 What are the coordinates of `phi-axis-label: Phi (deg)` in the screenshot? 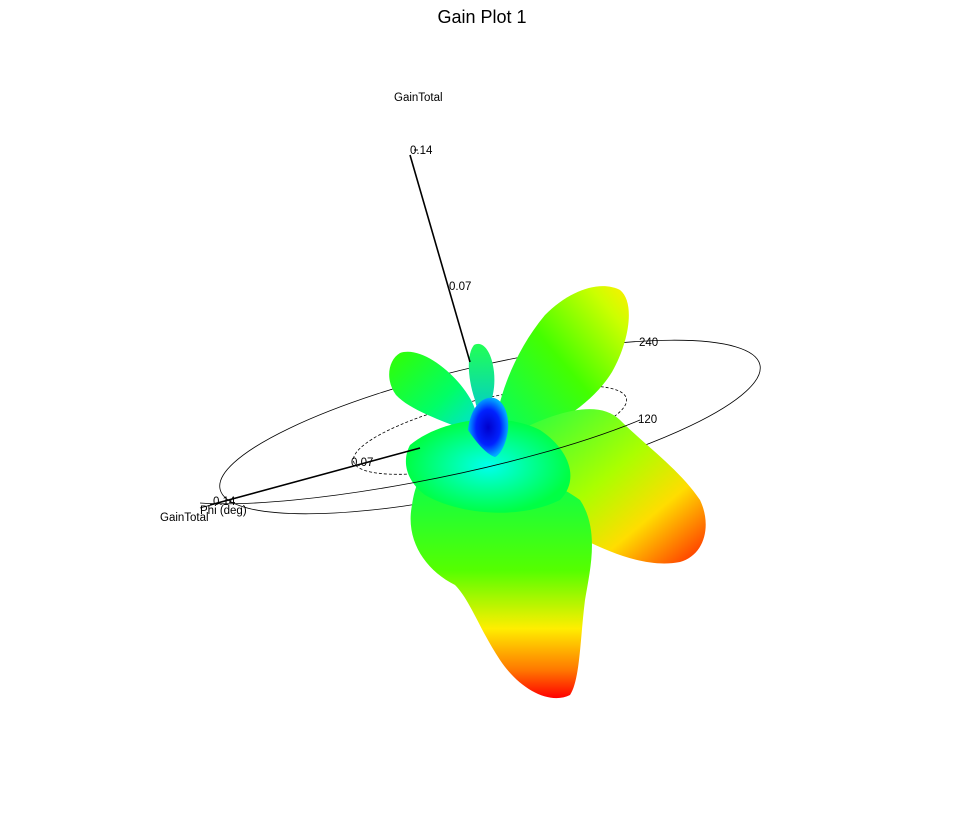 It's located at (223, 511).